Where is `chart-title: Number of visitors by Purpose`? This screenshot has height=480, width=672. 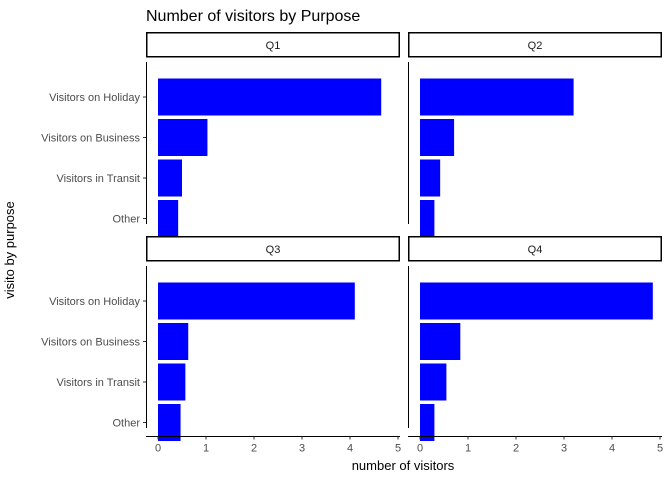
chart-title: Number of visitors by Purpose is located at coordinates (253, 16).